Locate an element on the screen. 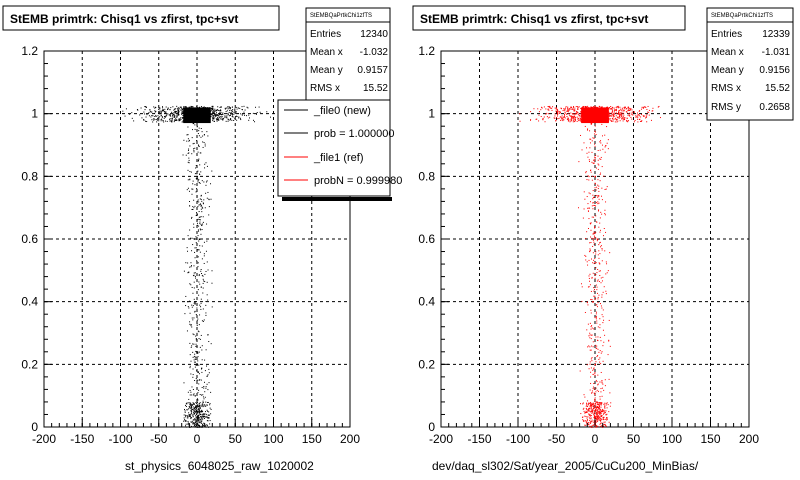 Image resolution: width=800 pixels, height=480 pixels. stats-value: 0.9156 is located at coordinates (774, 70).